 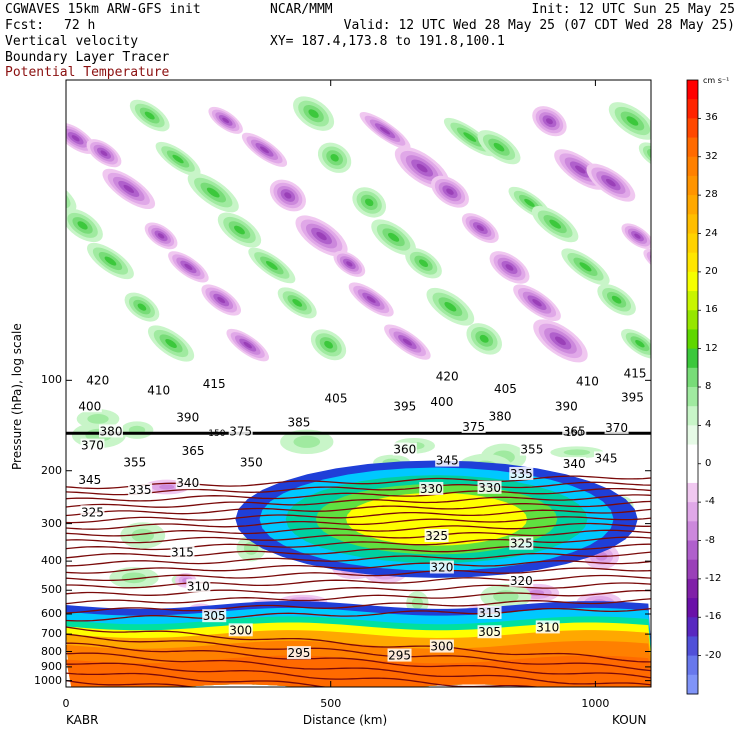 What do you see at coordinates (436, 536) in the screenshot?
I see `theta-label: 325` at bounding box center [436, 536].